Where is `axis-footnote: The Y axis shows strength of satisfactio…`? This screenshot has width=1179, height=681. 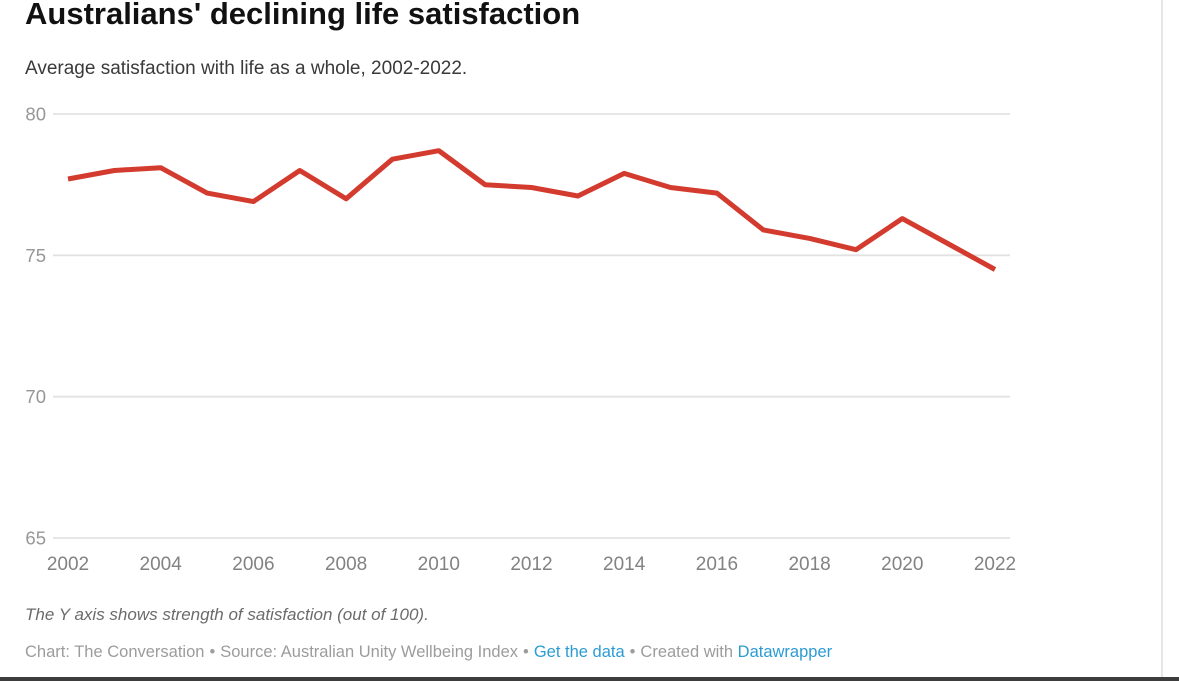
axis-footnote: The Y axis shows strength of satisfactio… is located at coordinates (227, 614).